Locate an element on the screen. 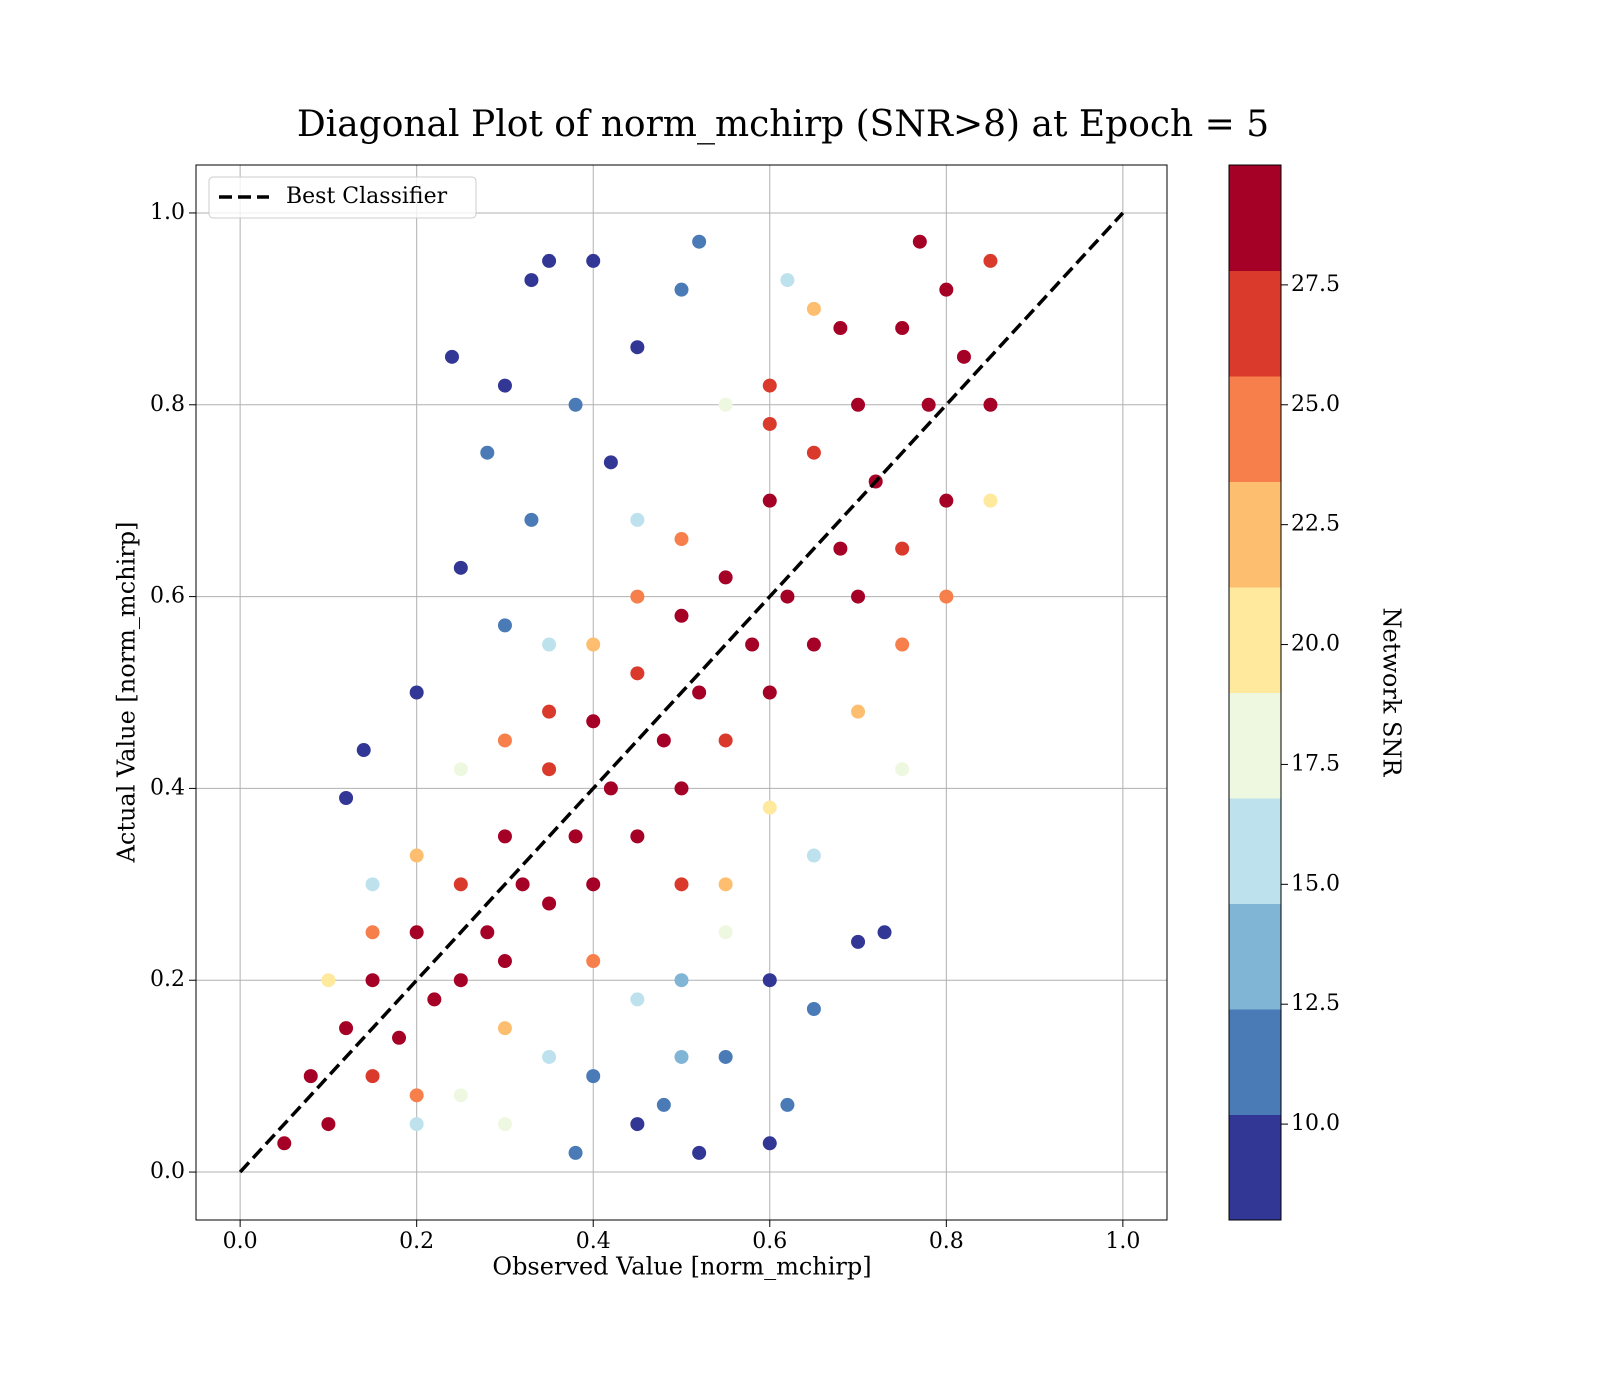  x-axis-label: Observed Value [norm_mchirp] is located at coordinates (681, 1267).